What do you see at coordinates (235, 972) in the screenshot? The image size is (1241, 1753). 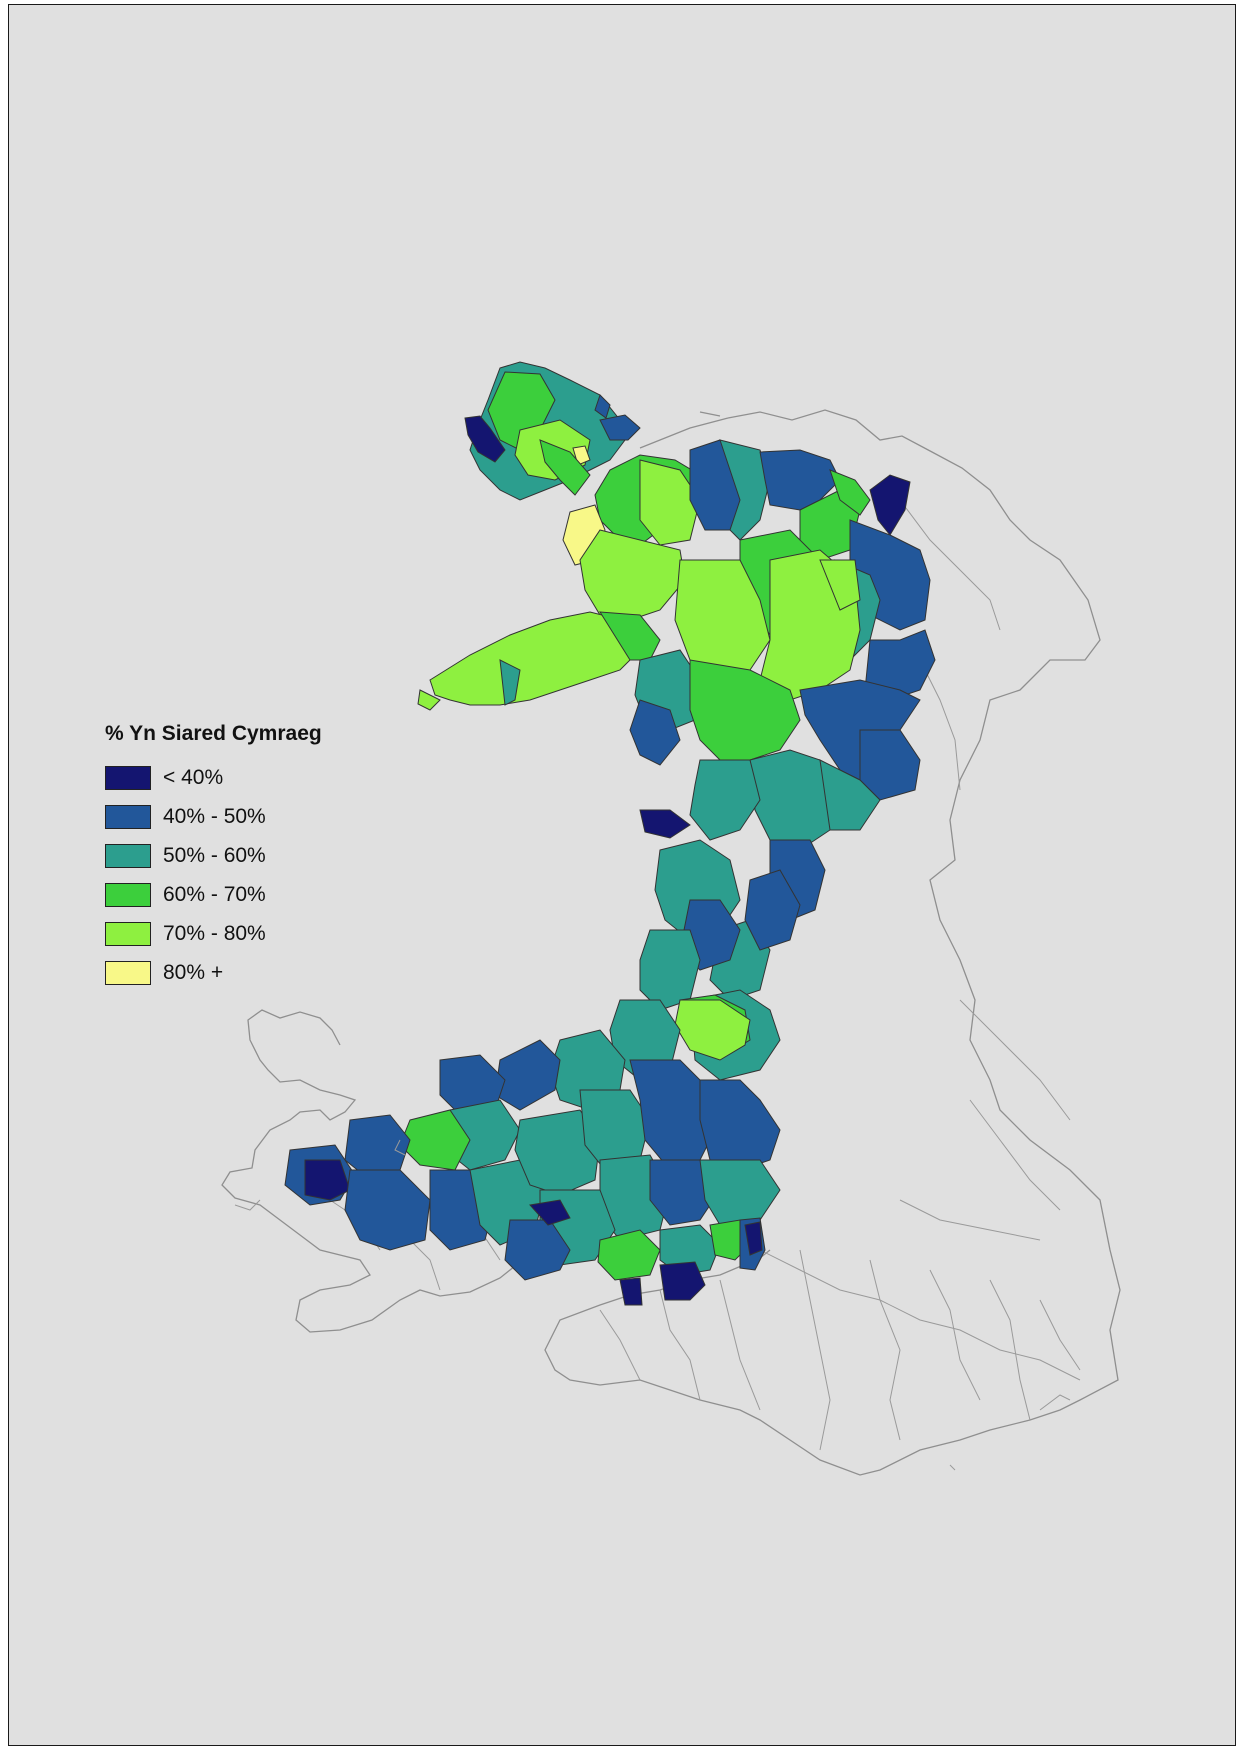 I see `legend-item: 80% +` at bounding box center [235, 972].